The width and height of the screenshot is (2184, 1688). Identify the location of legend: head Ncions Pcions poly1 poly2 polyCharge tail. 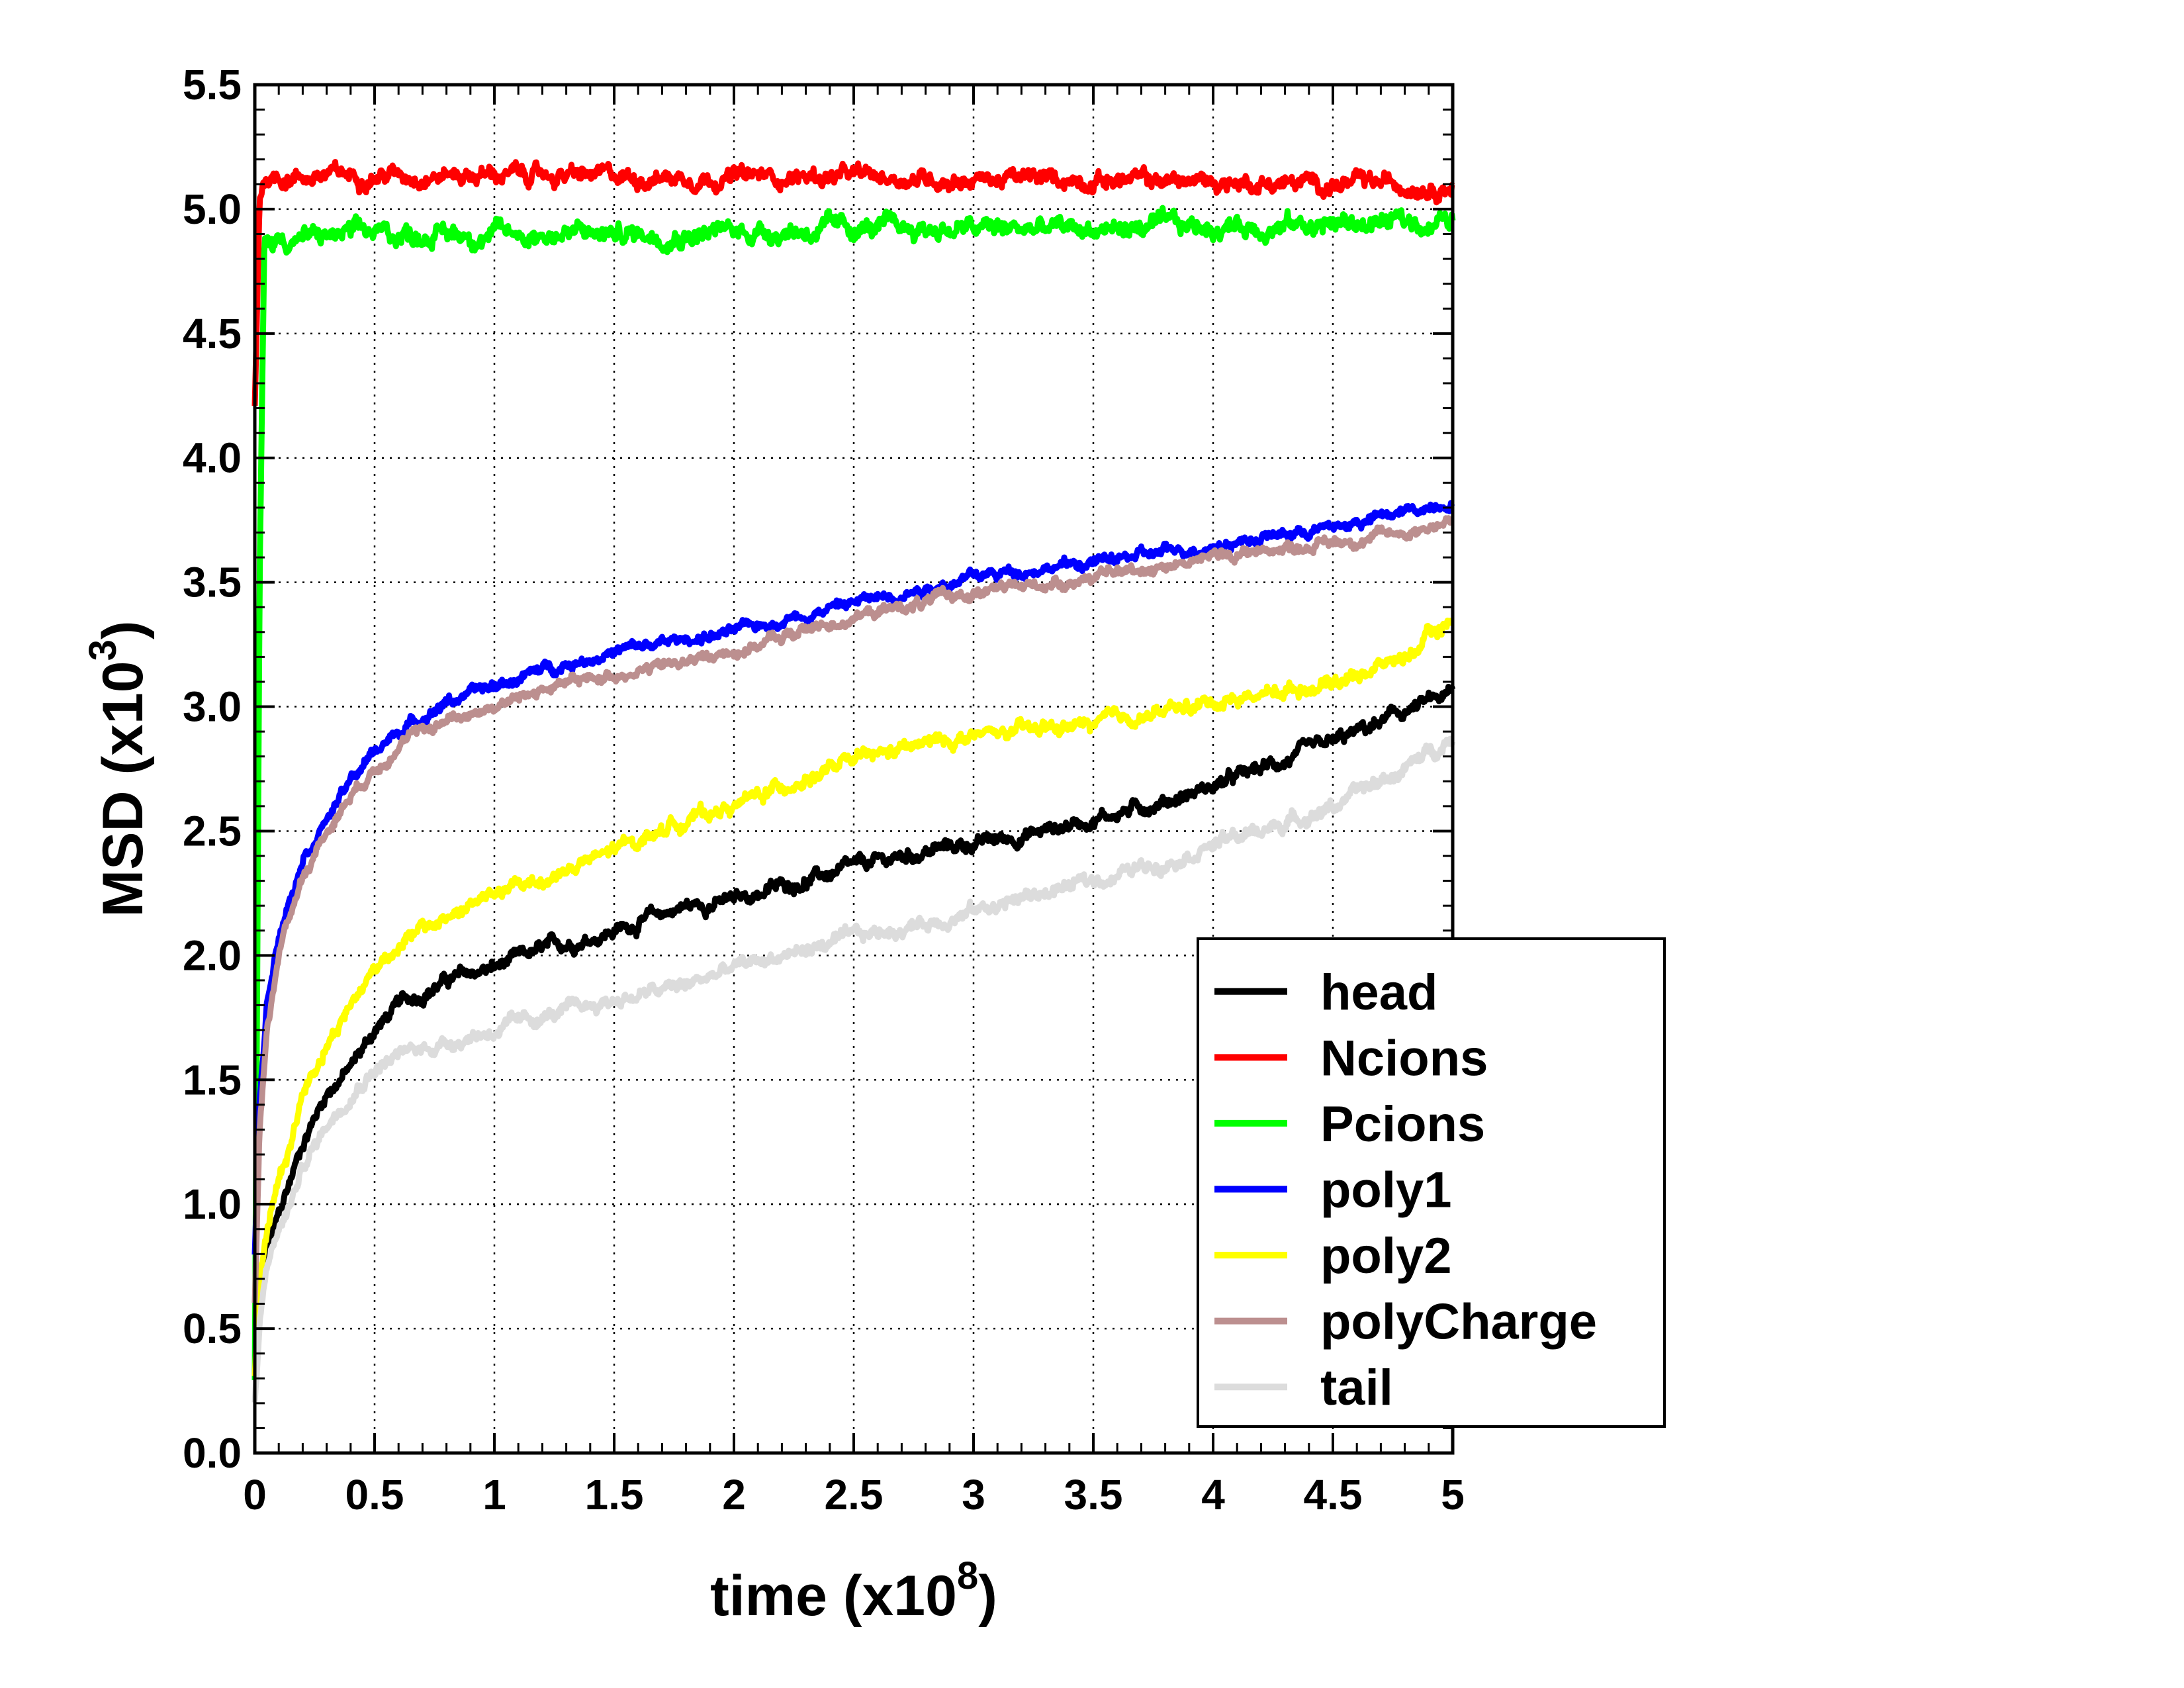
(1431, 1182).